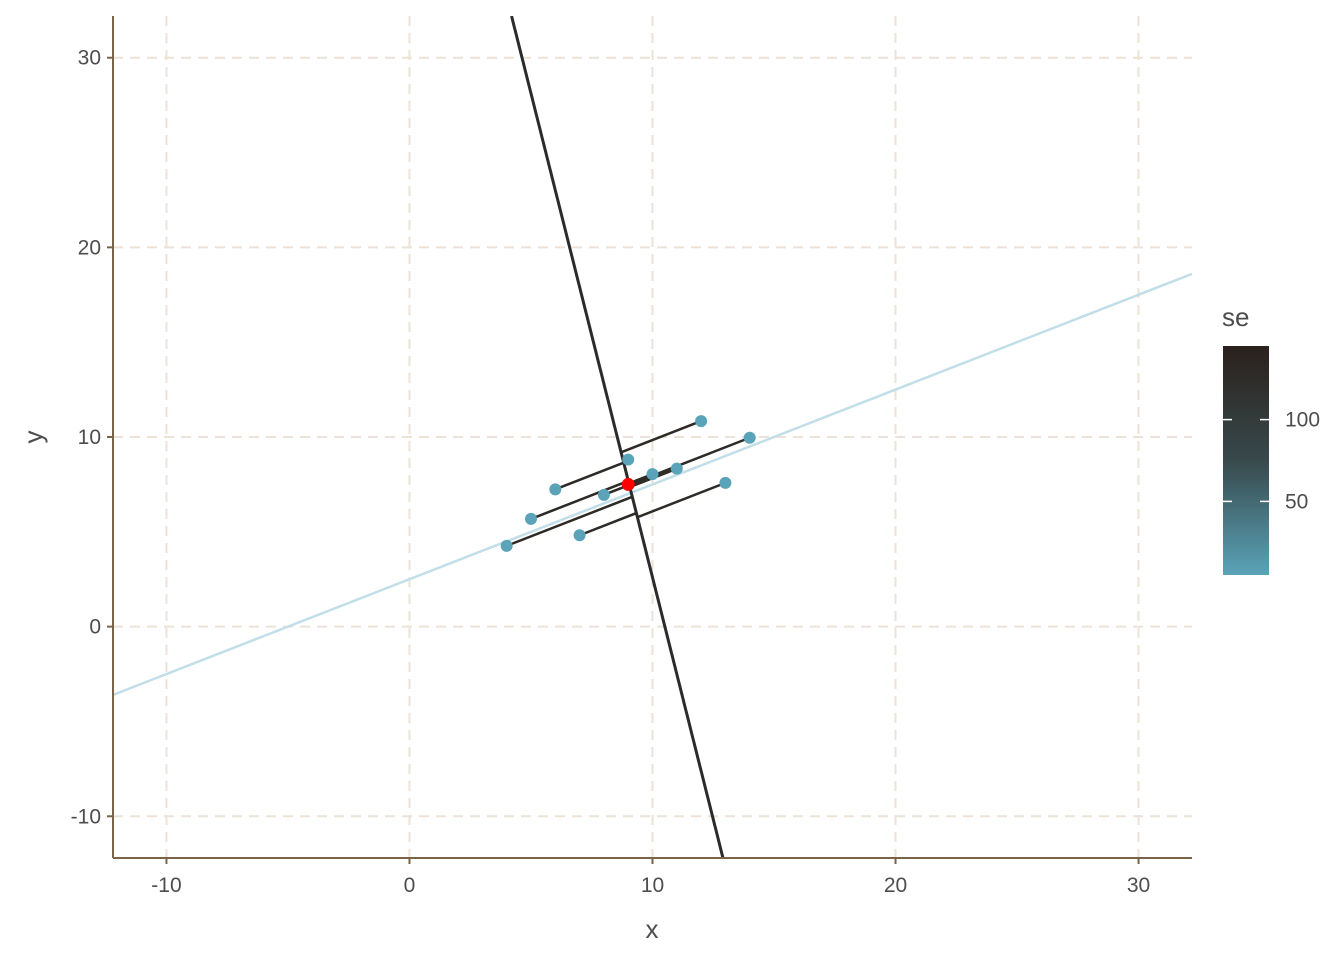  I want to click on legend-label-1: 100, so click(1302, 420).